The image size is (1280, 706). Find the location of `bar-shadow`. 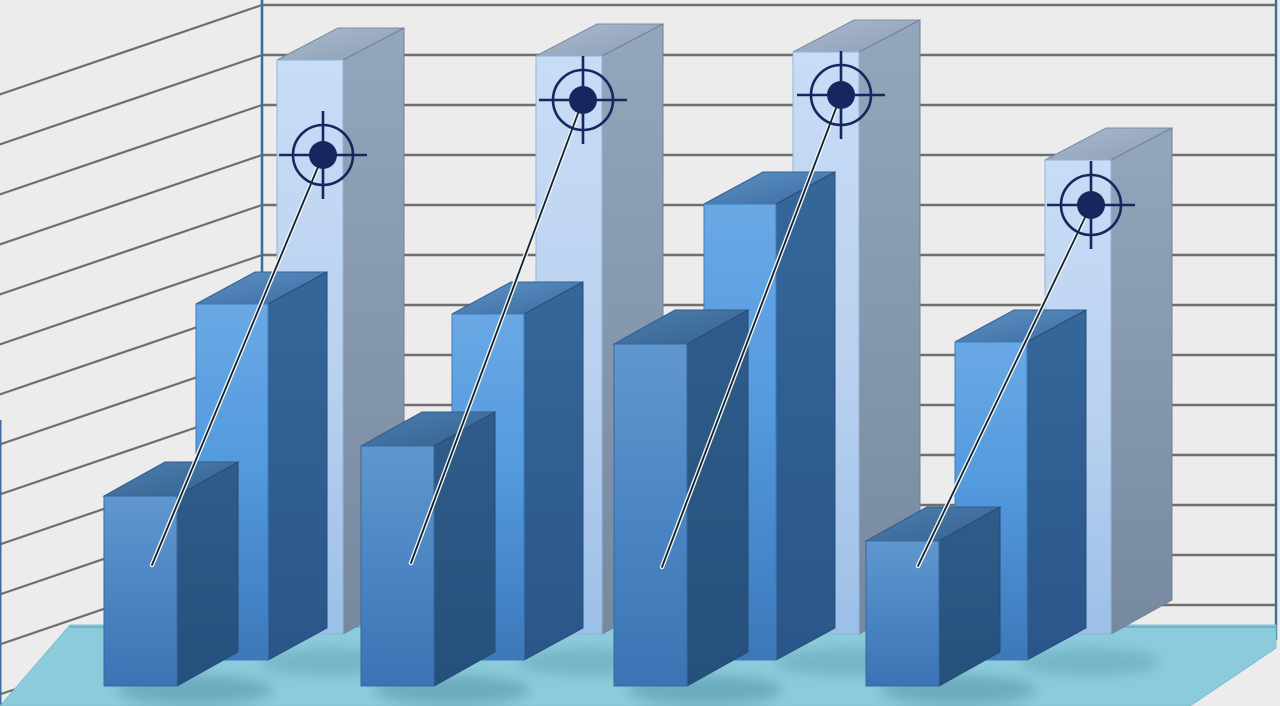

bar-shadow is located at coordinates (1090, 662).